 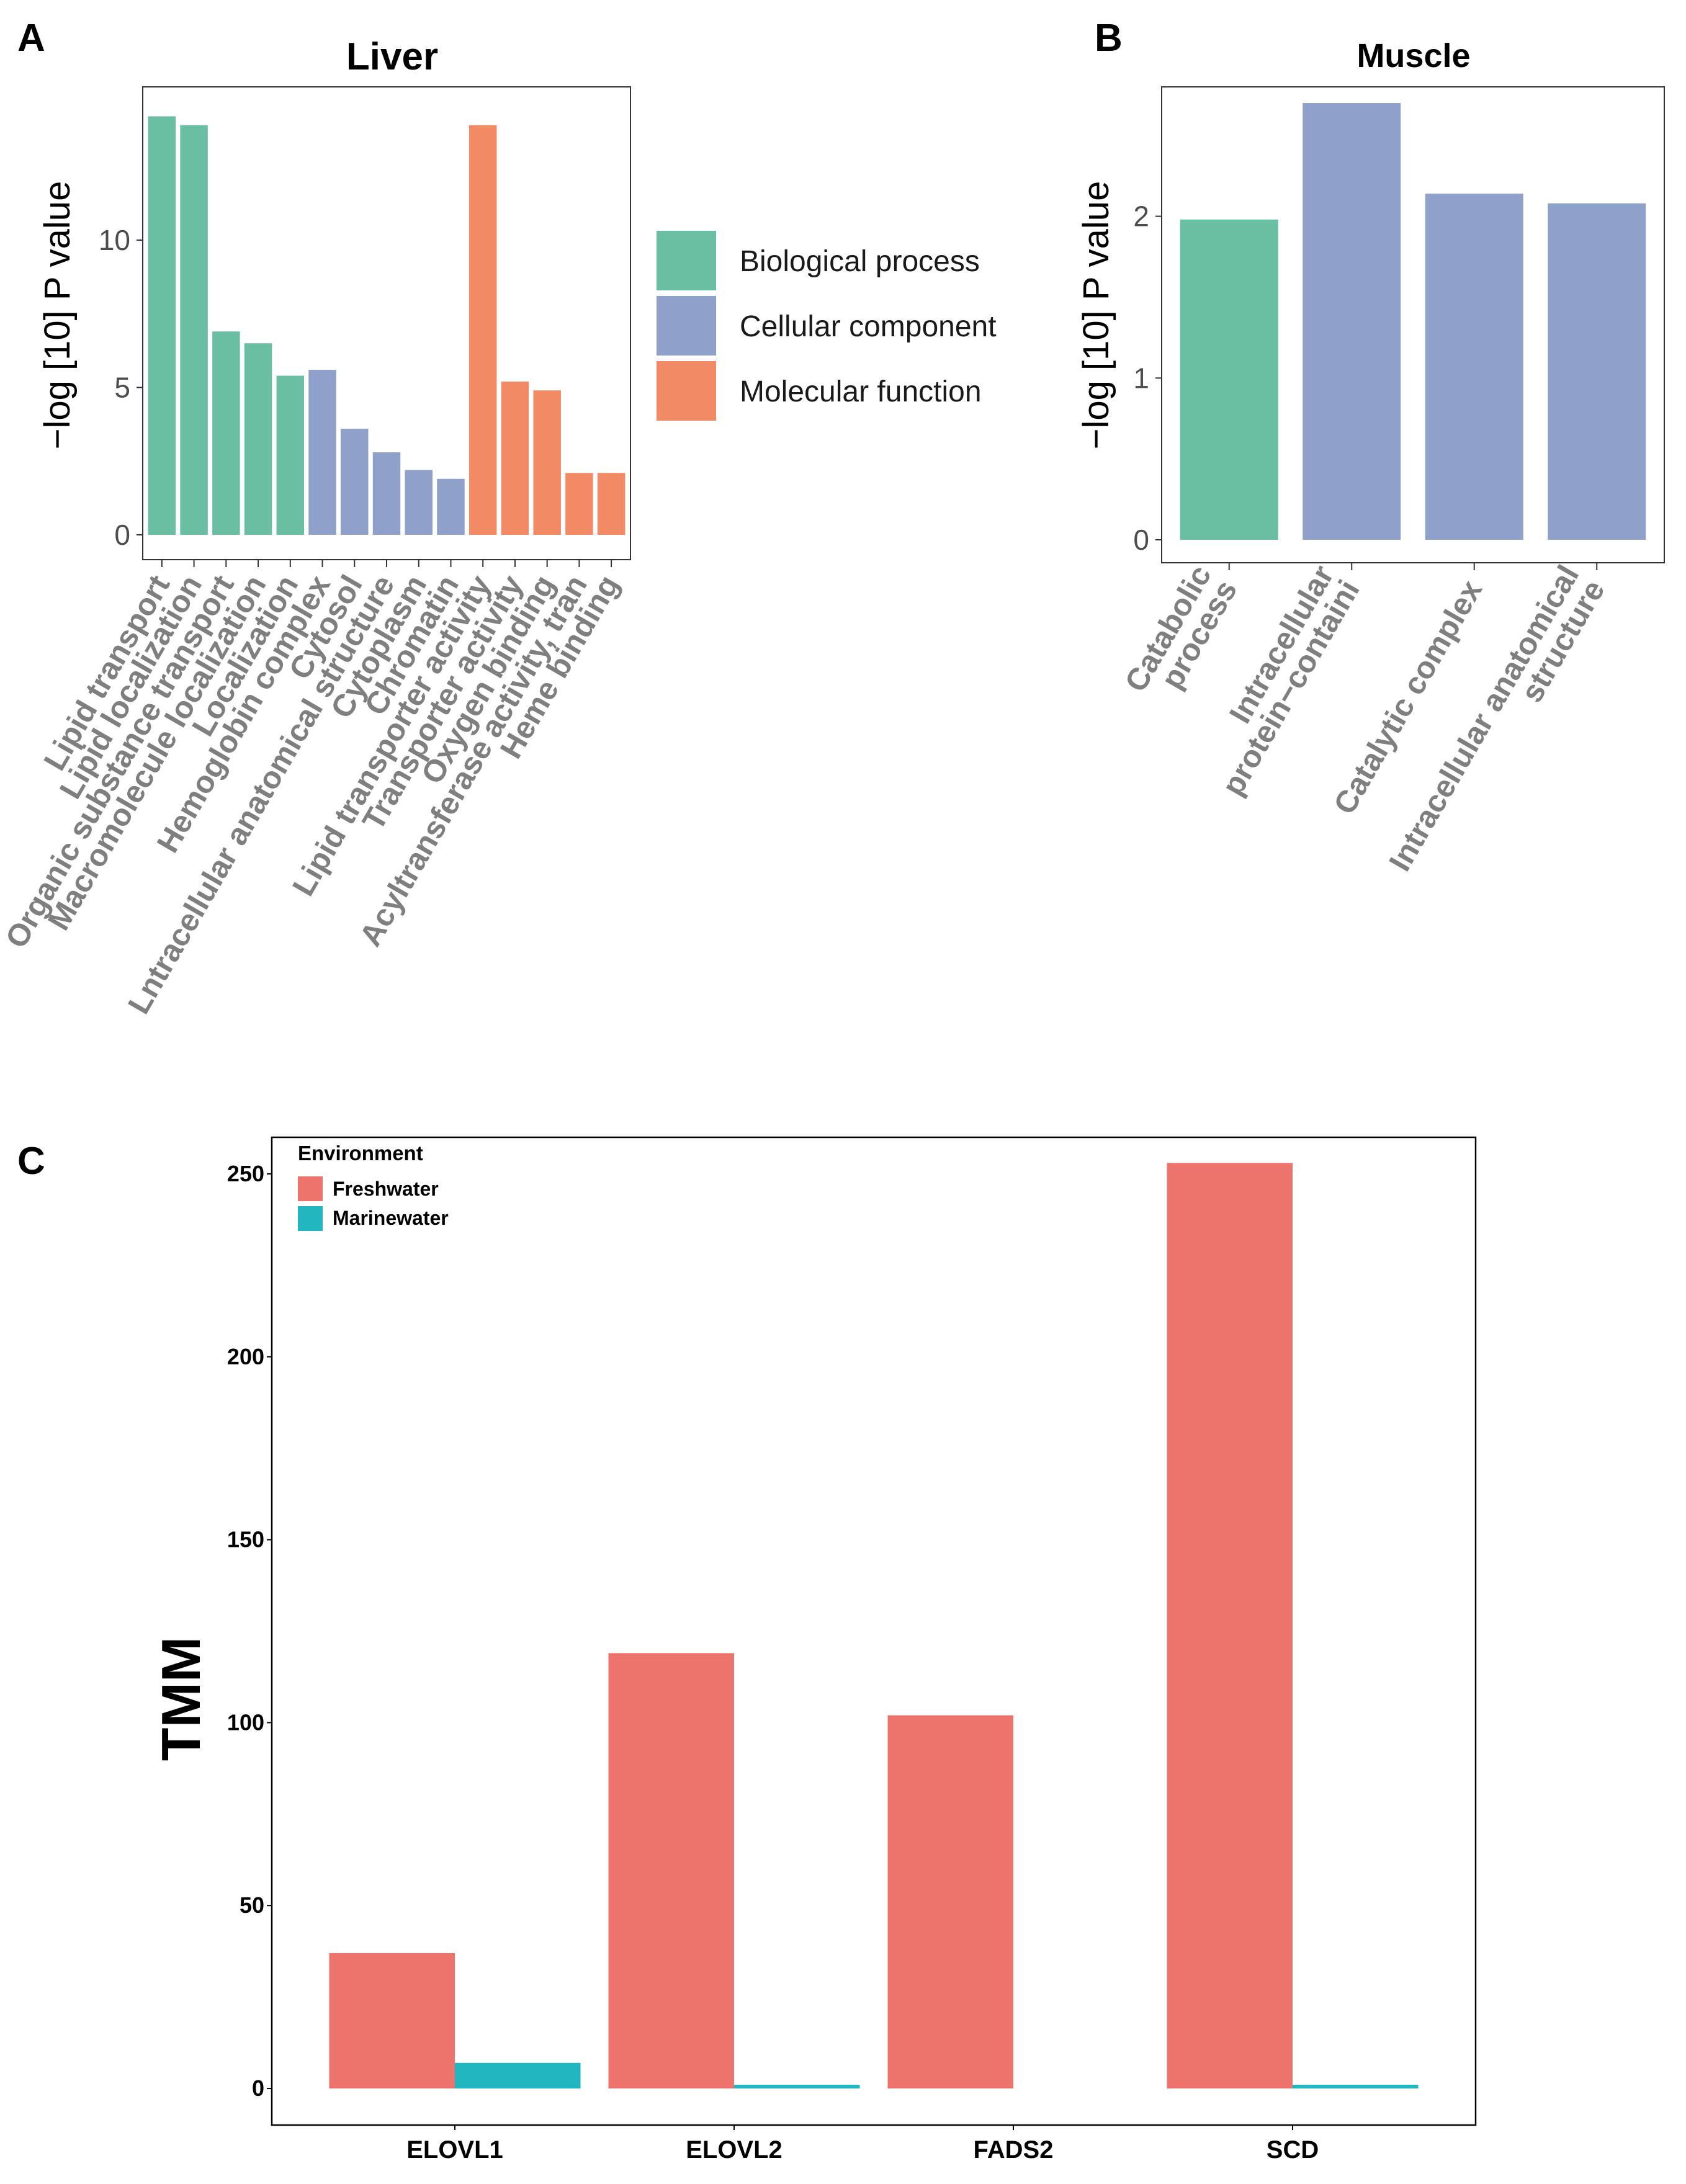 I want to click on tmm-x-tick-label: FADS2, so click(x=1014, y=2150).